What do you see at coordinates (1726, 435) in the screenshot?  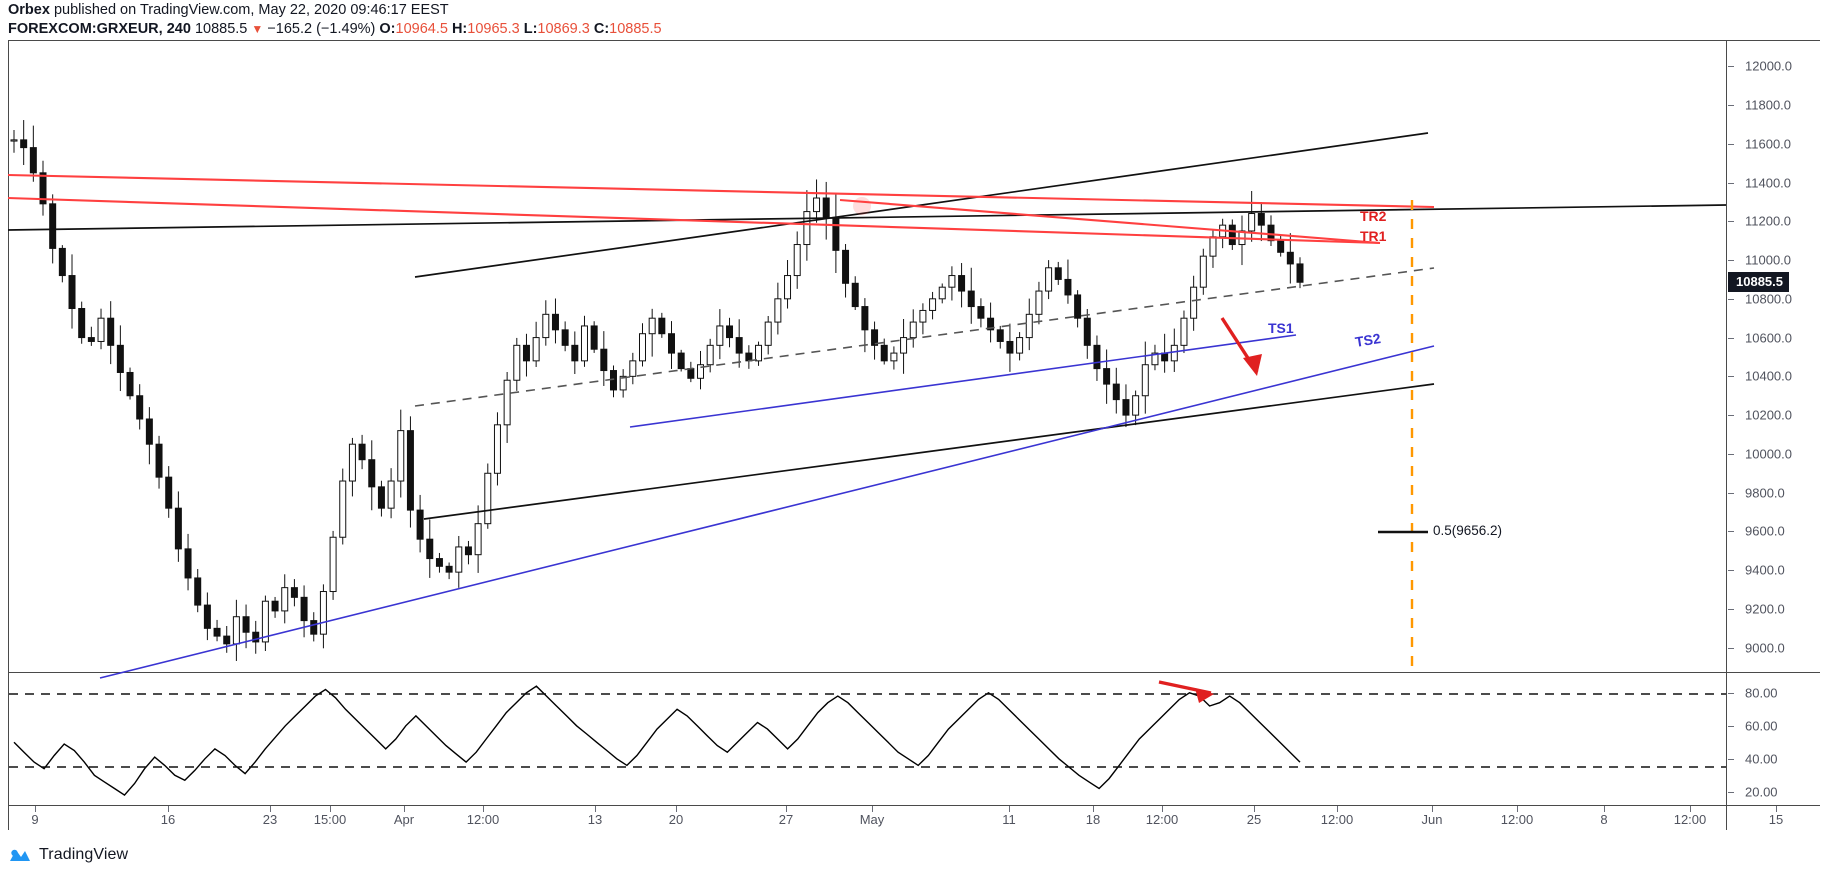 I see `price-axis-divider` at bounding box center [1726, 435].